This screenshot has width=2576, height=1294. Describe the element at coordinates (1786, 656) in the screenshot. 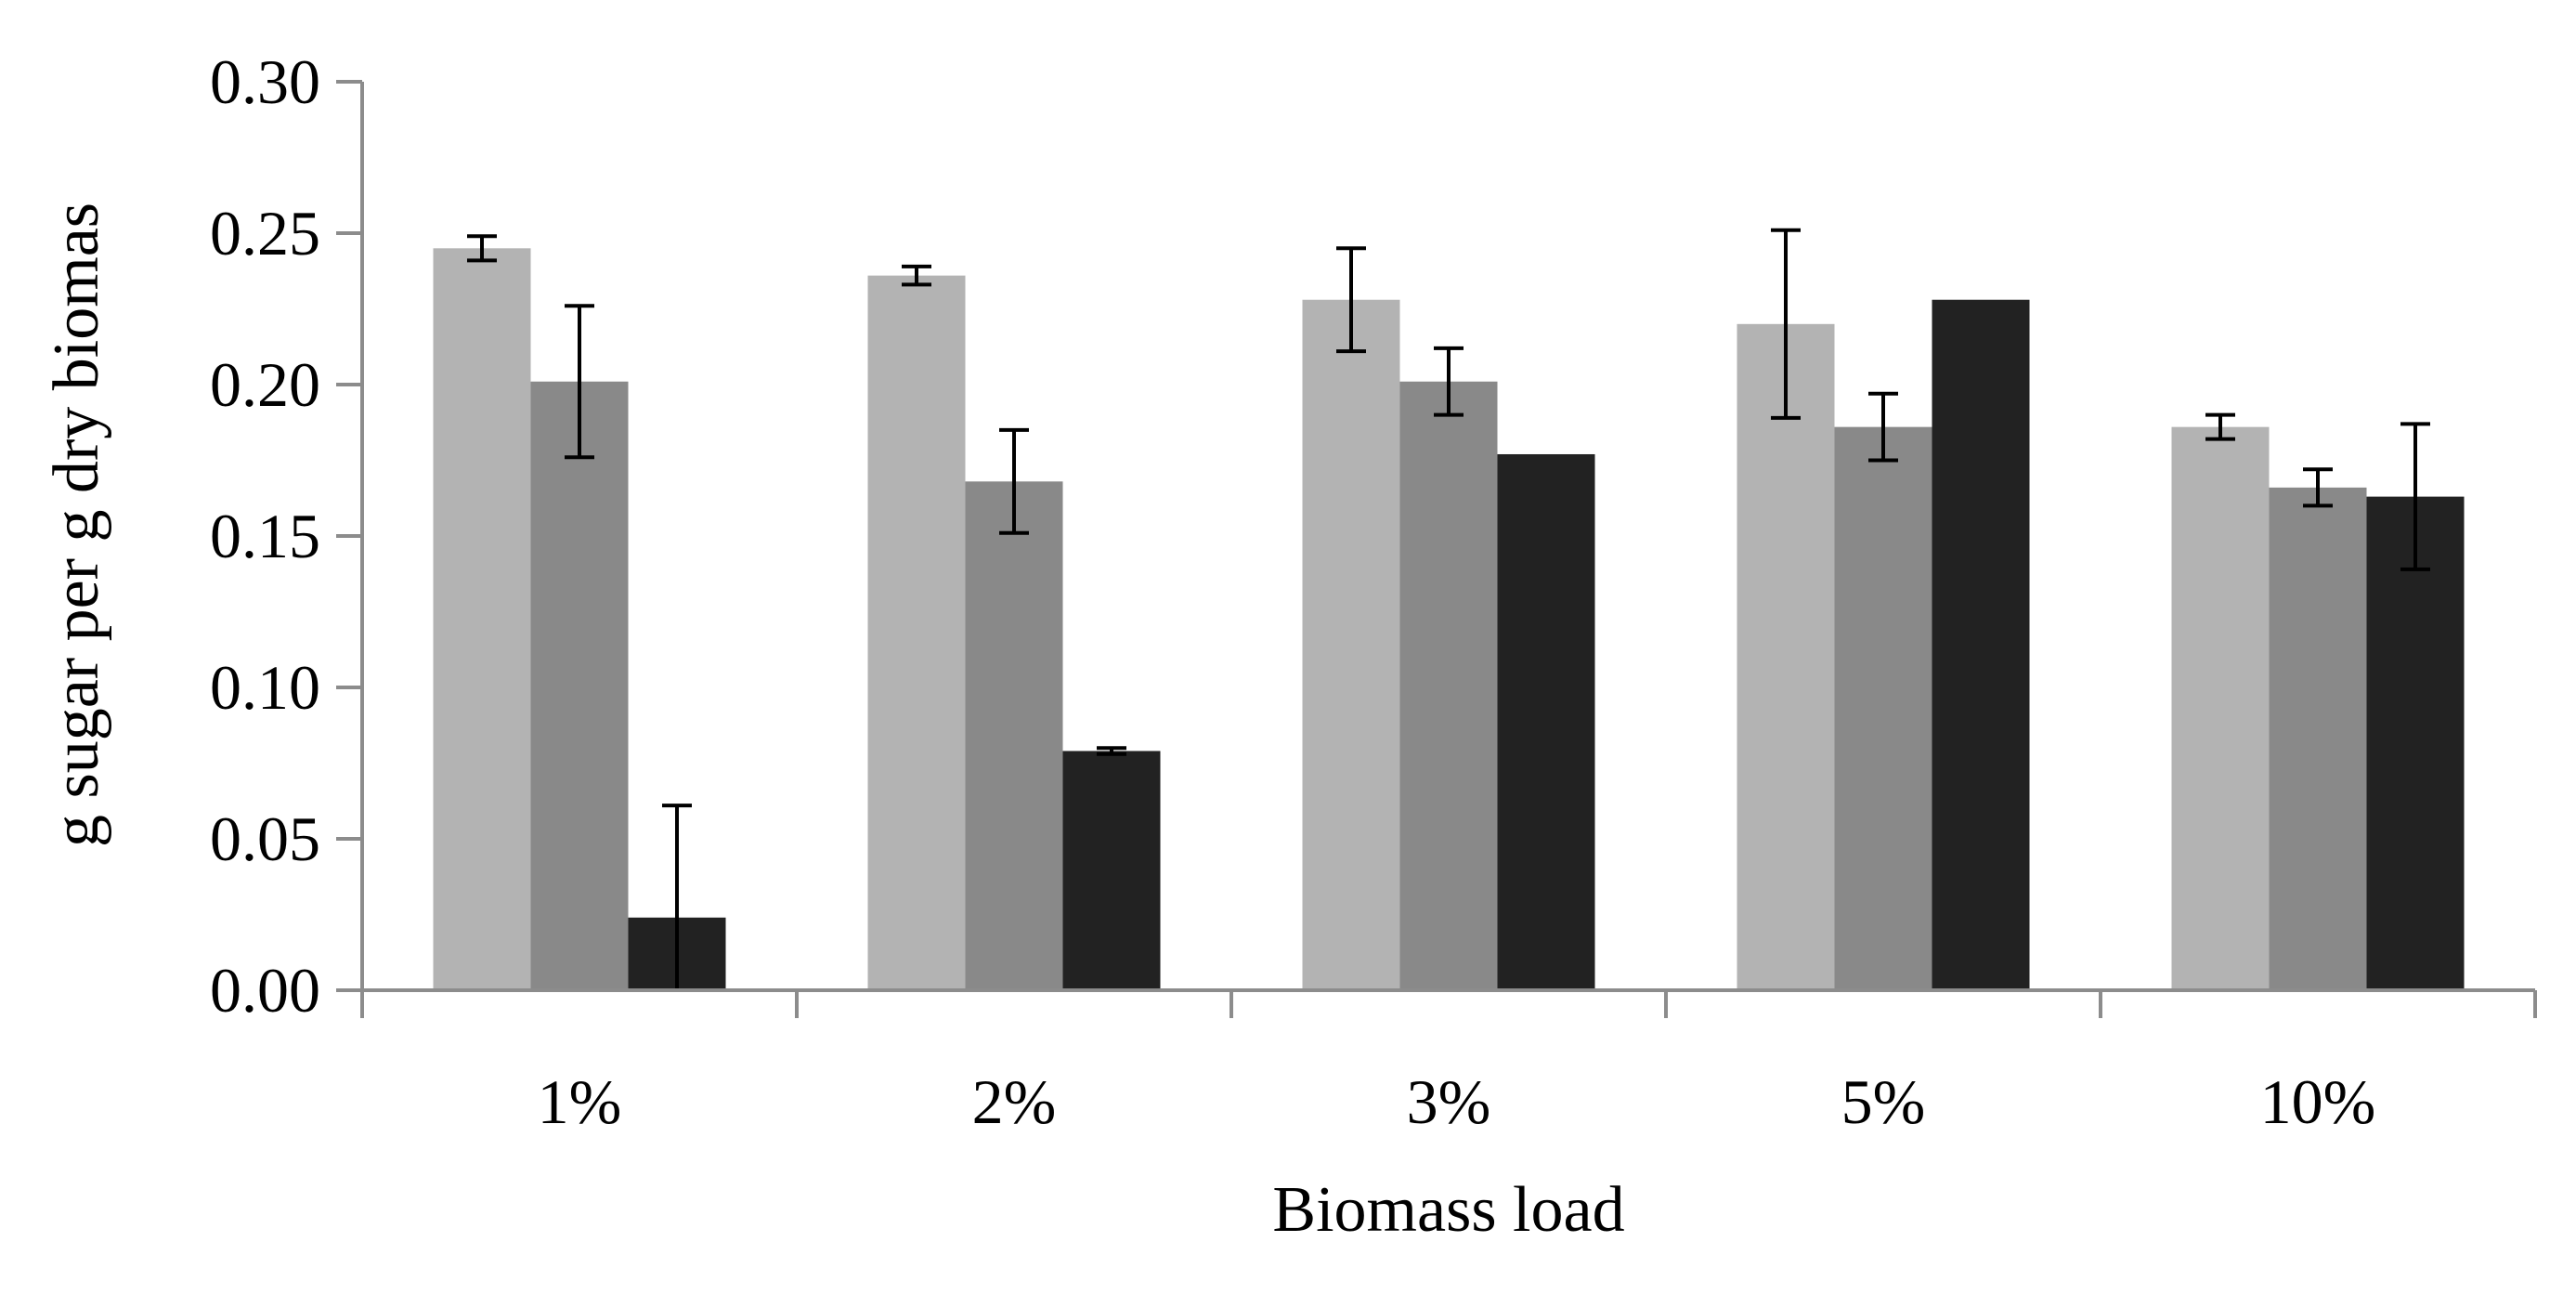

I see `bar-1-5pct` at that location.